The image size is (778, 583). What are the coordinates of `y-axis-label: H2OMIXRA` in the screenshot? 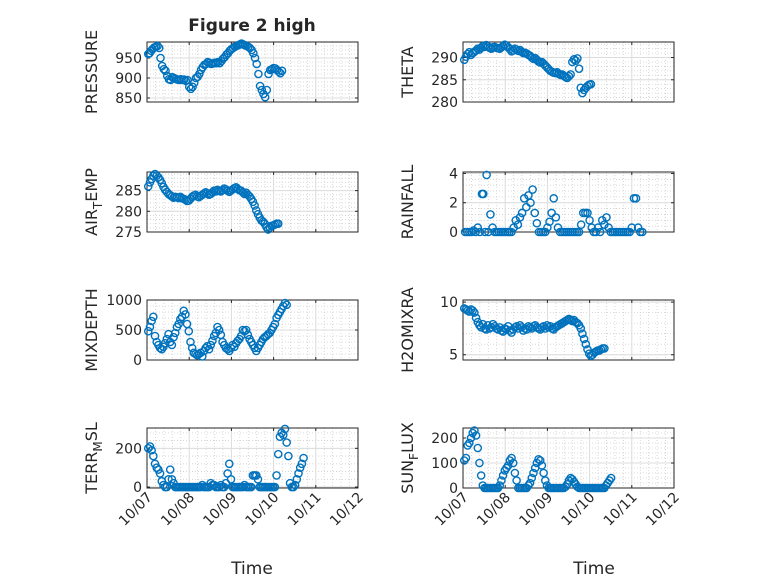 It's located at (407, 330).